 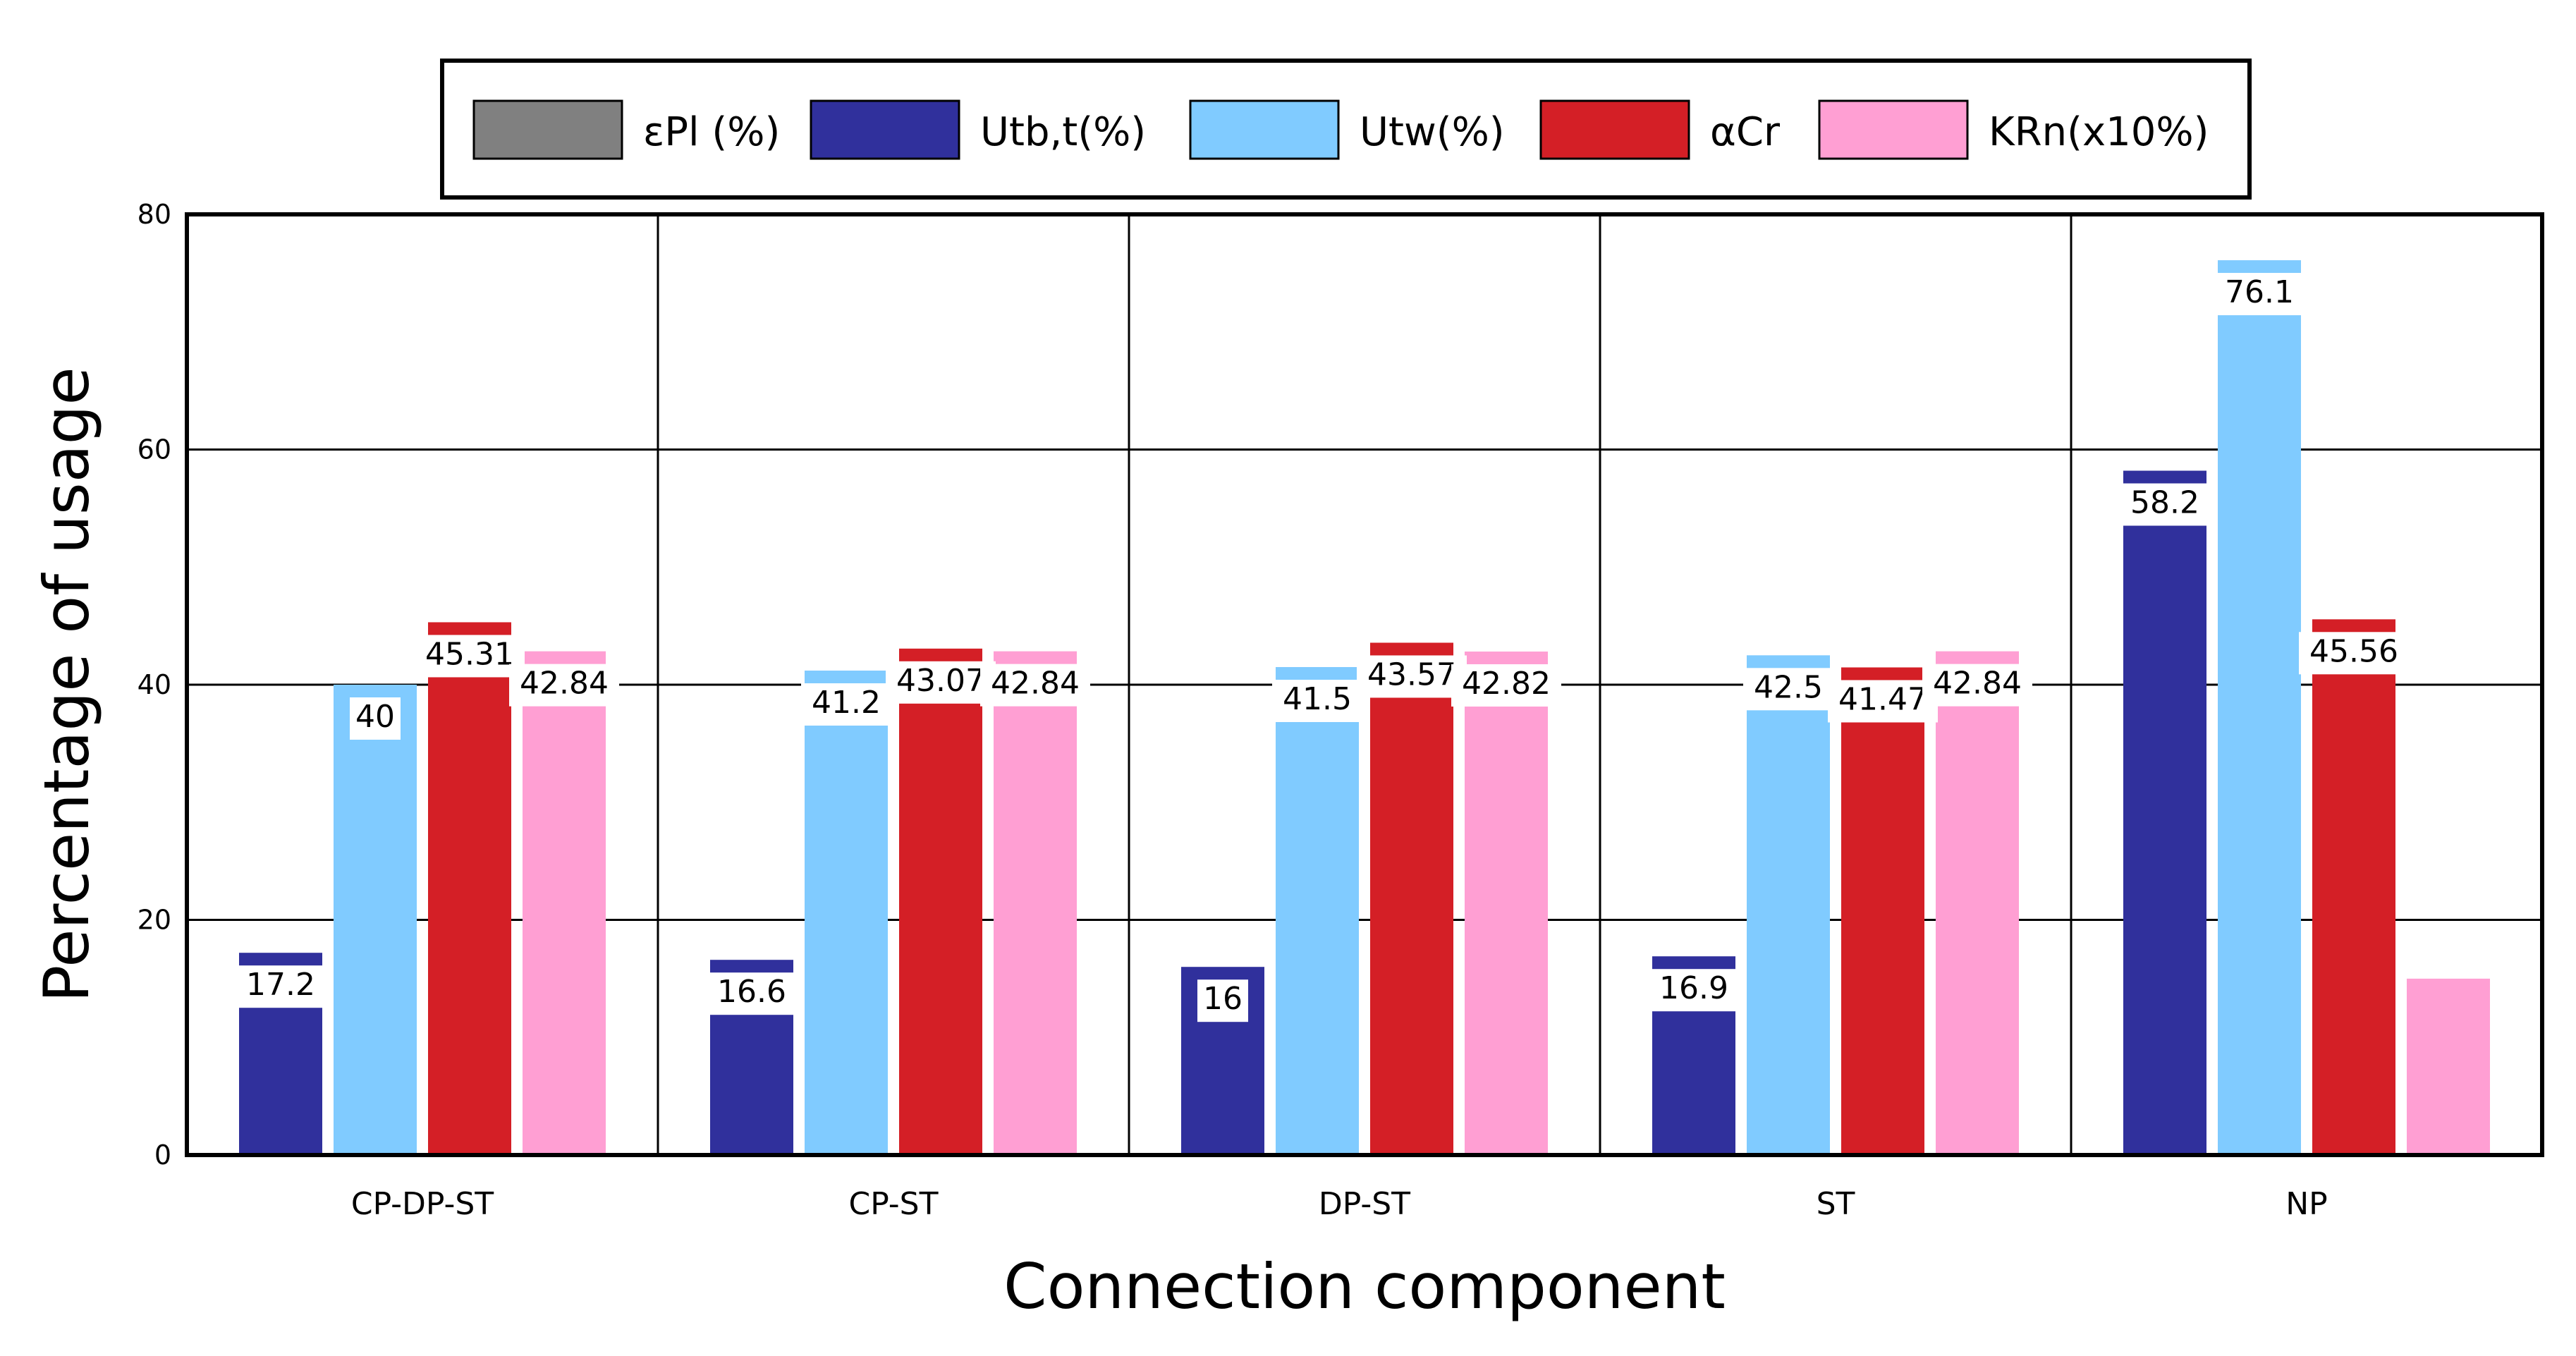 I want to click on data-label: 43.57, so click(x=1411, y=674).